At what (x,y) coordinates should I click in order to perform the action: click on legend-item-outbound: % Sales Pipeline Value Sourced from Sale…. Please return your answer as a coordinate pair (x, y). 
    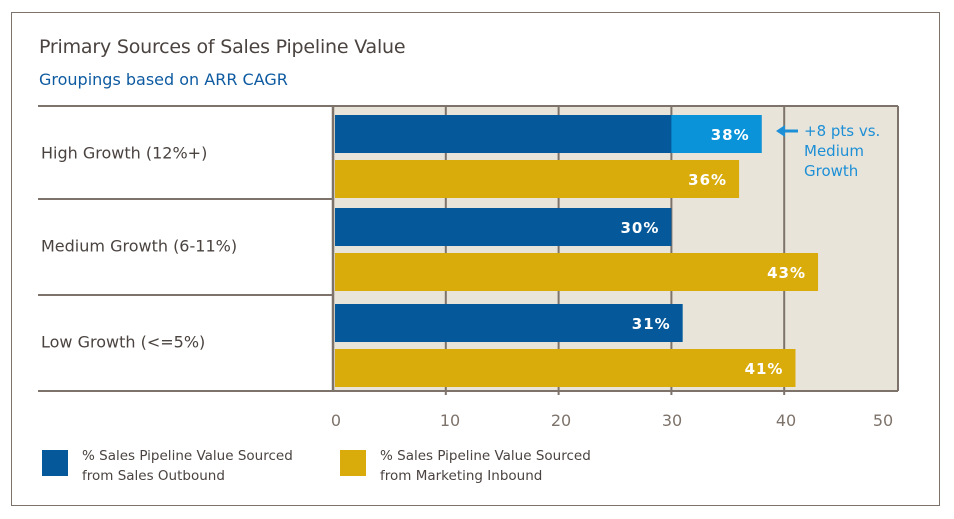
    Looking at the image, I should click on (182, 466).